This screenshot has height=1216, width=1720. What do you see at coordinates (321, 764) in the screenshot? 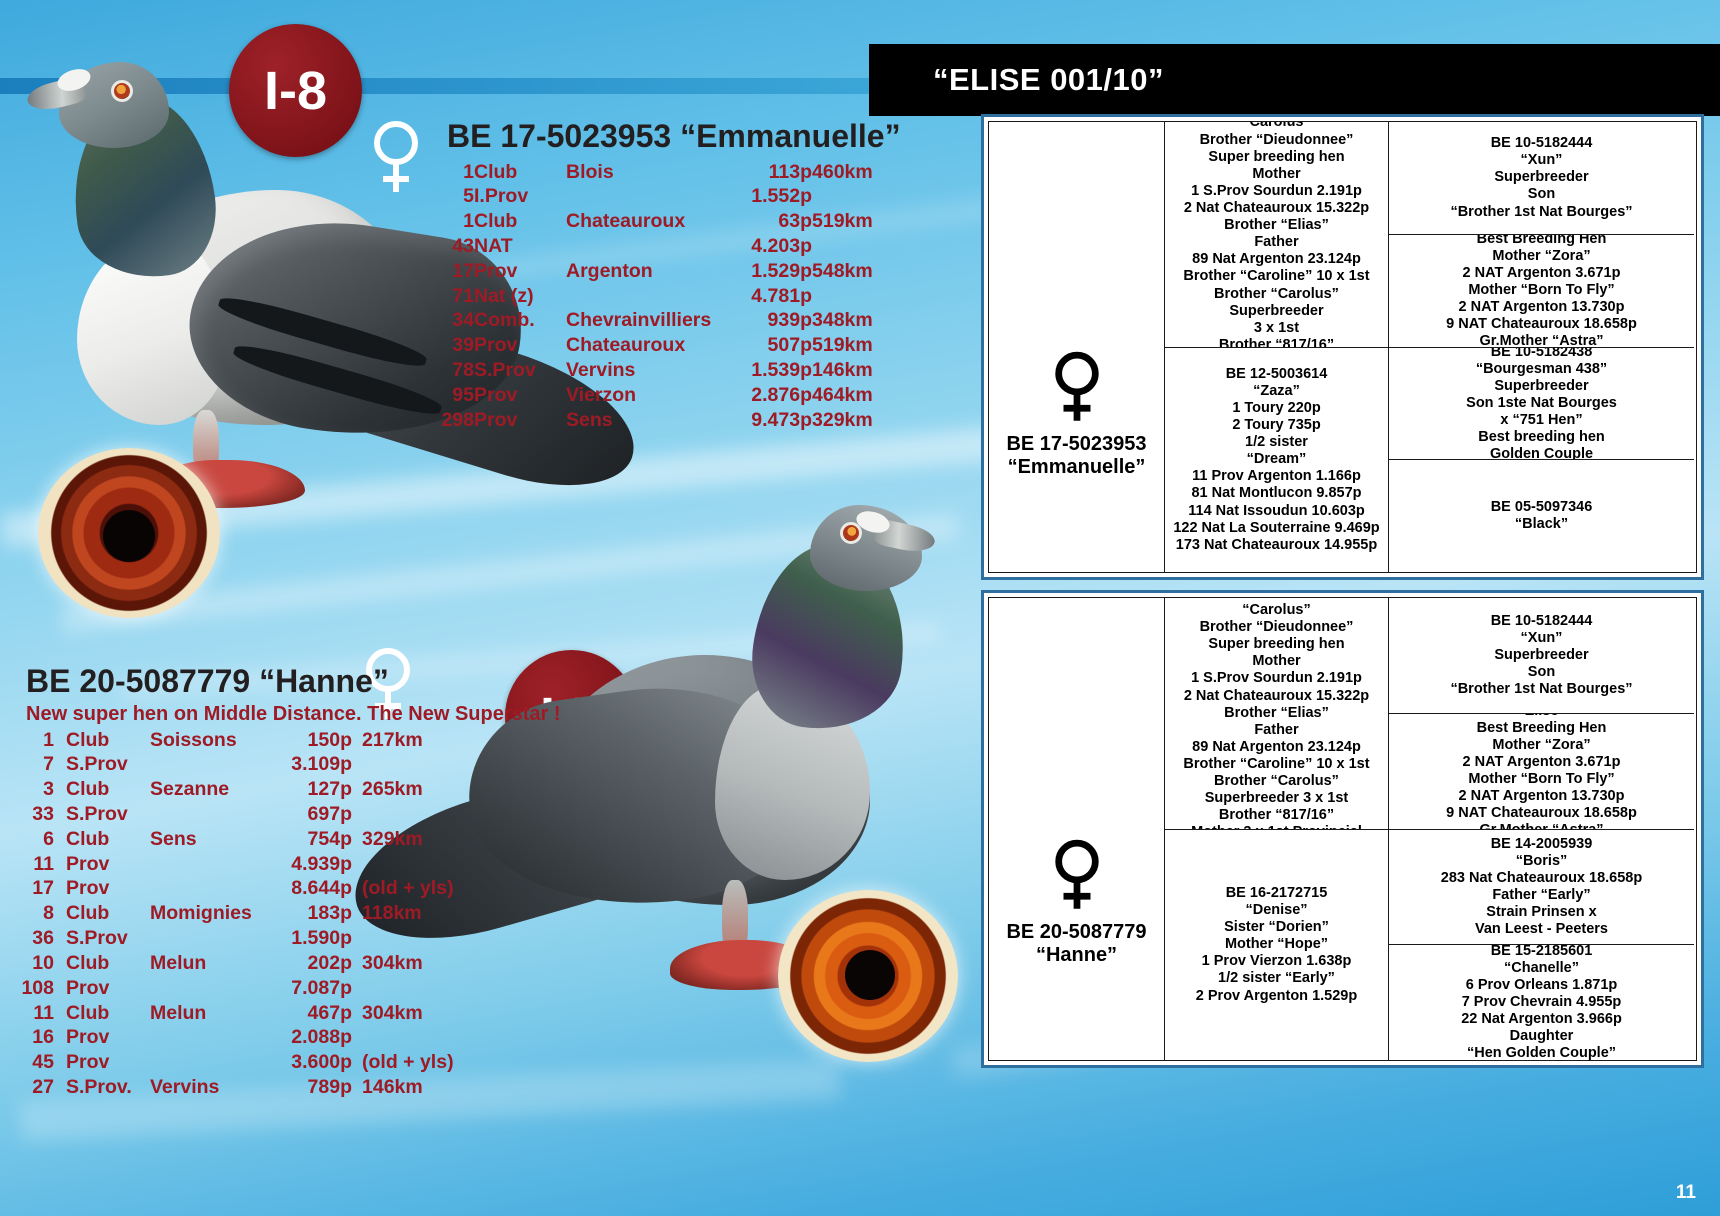
I see `result-birds: 3.109p` at bounding box center [321, 764].